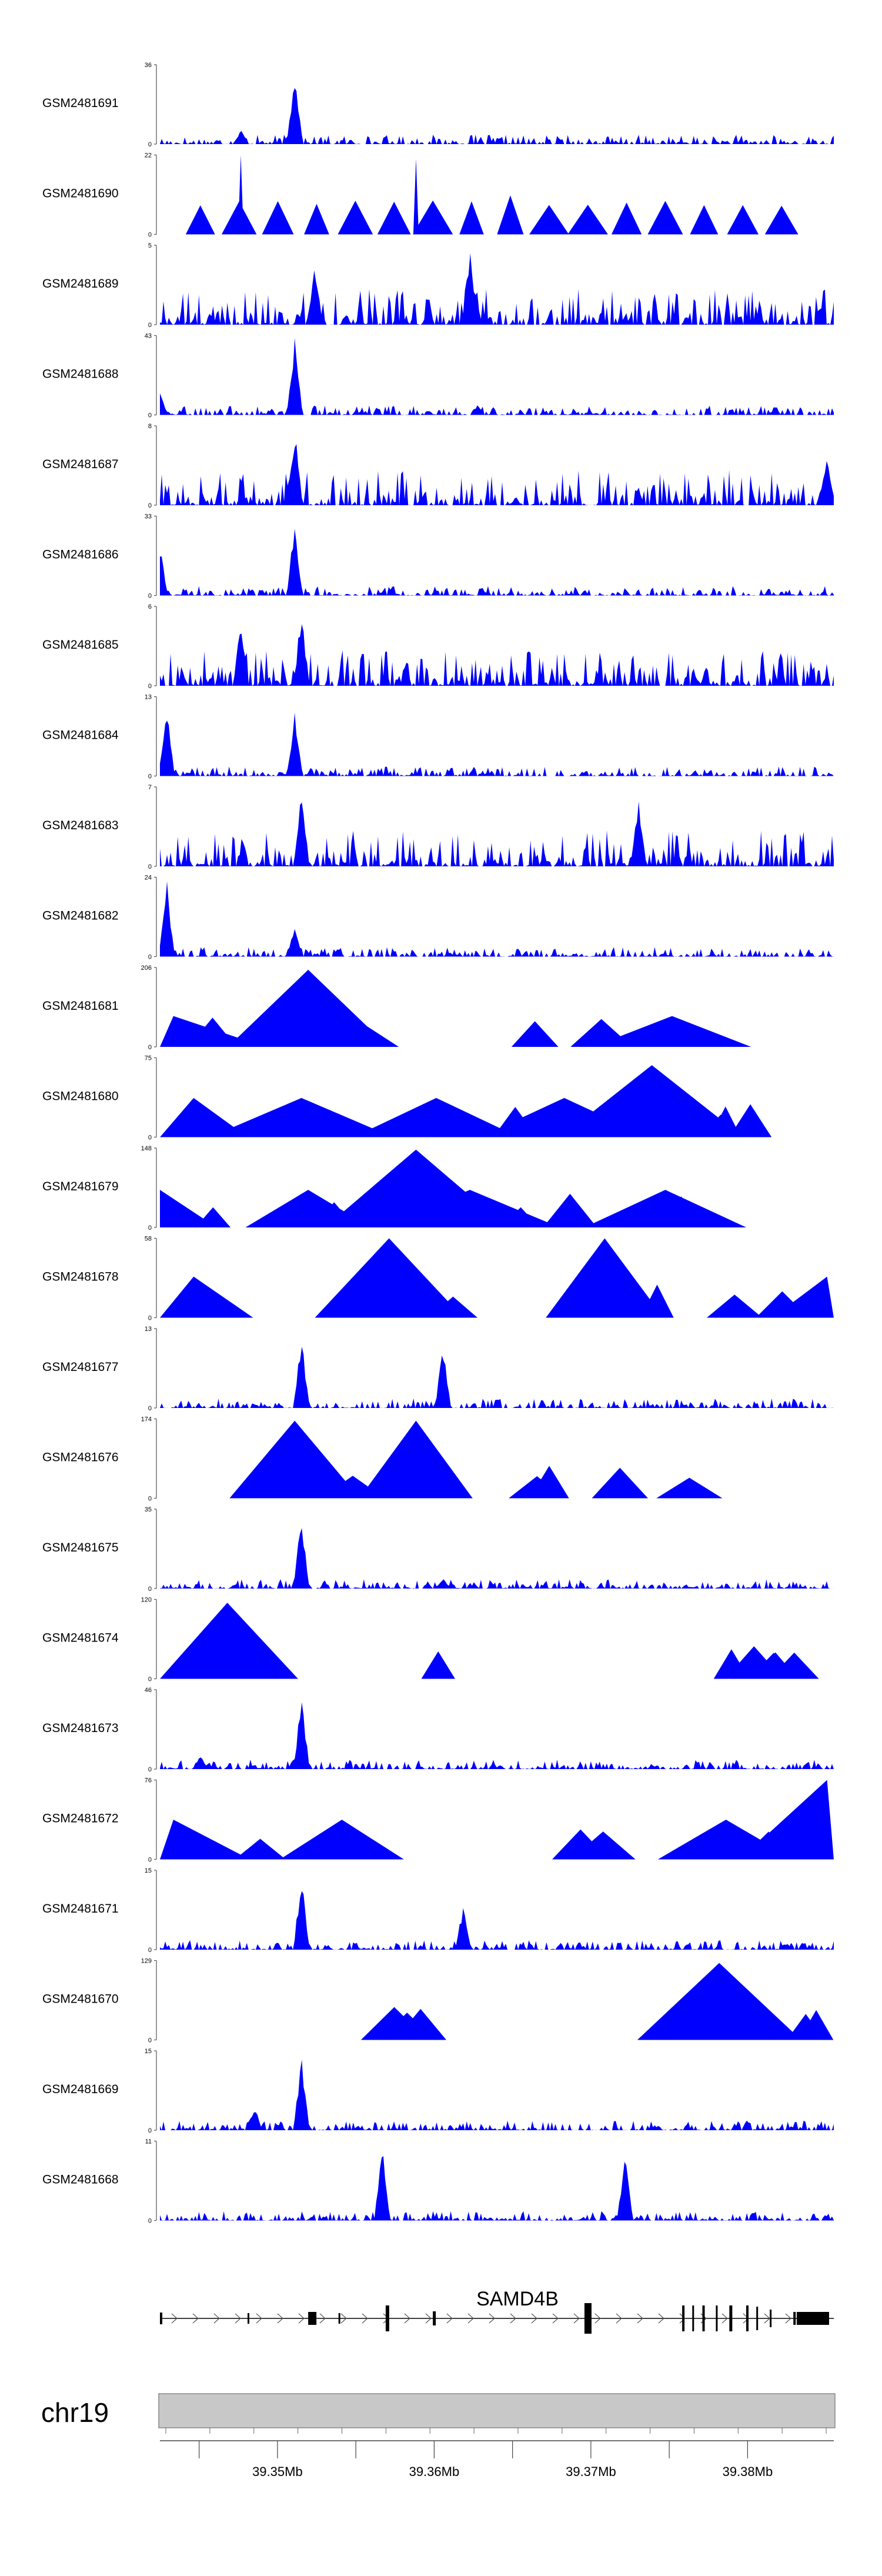  I want to click on chromosome-label: chr19, so click(75, 2412).